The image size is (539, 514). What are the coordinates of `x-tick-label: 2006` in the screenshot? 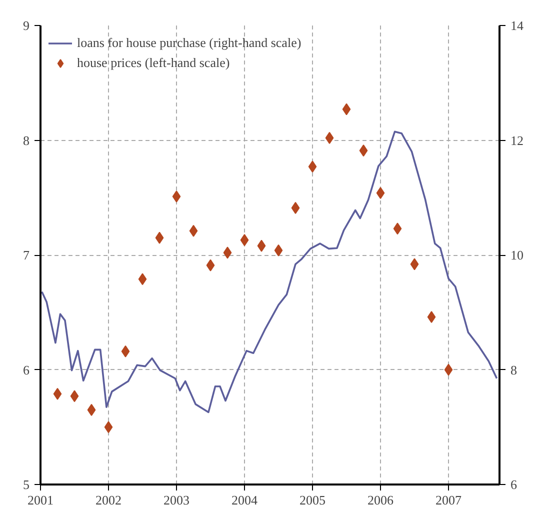 It's located at (381, 500).